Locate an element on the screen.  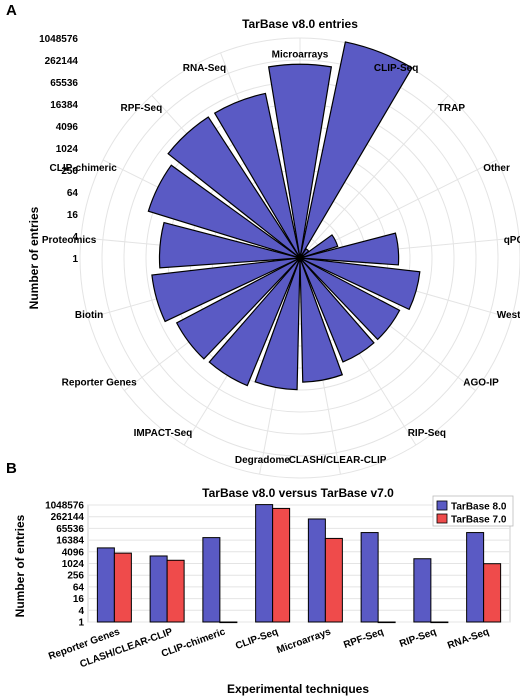
bar-x-tick-label: RIP-Seq is located at coordinates (418, 637).